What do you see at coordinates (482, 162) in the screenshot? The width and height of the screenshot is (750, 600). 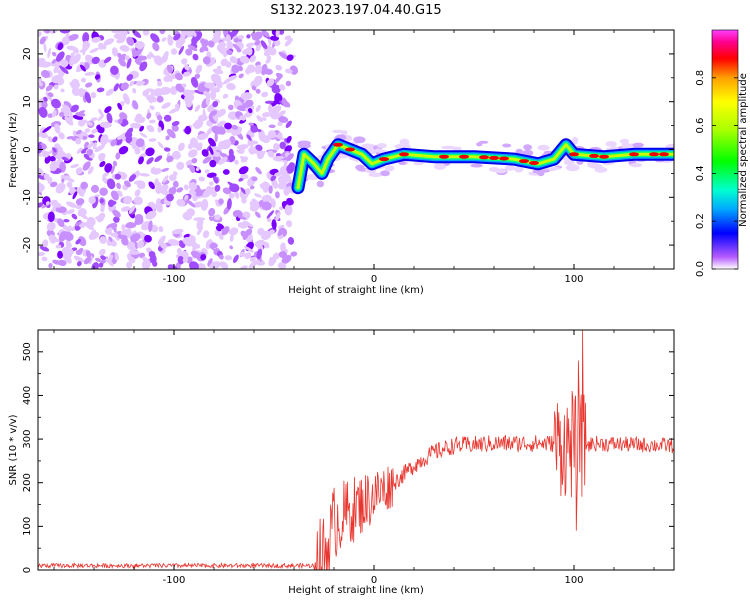 I see `signal-track` at bounding box center [482, 162].